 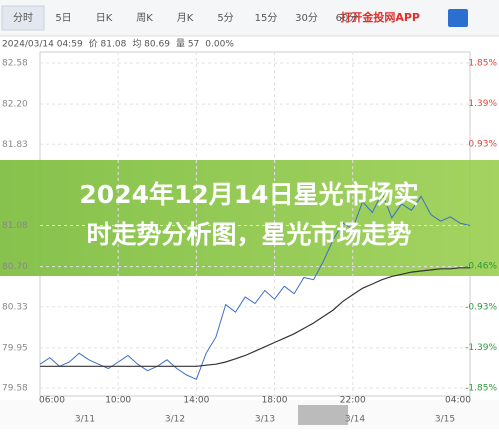 What do you see at coordinates (481, 389) in the screenshot?
I see `y2-tick-label: -1.85%` at bounding box center [481, 389].